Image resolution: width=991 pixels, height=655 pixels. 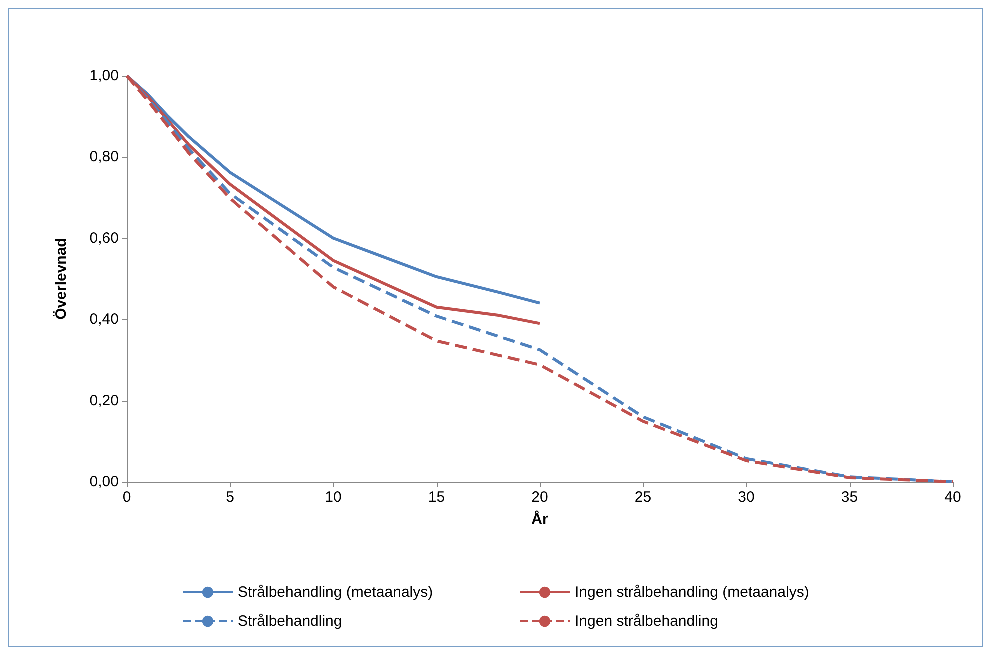 What do you see at coordinates (230, 497) in the screenshot?
I see `x-tick-label: 5` at bounding box center [230, 497].